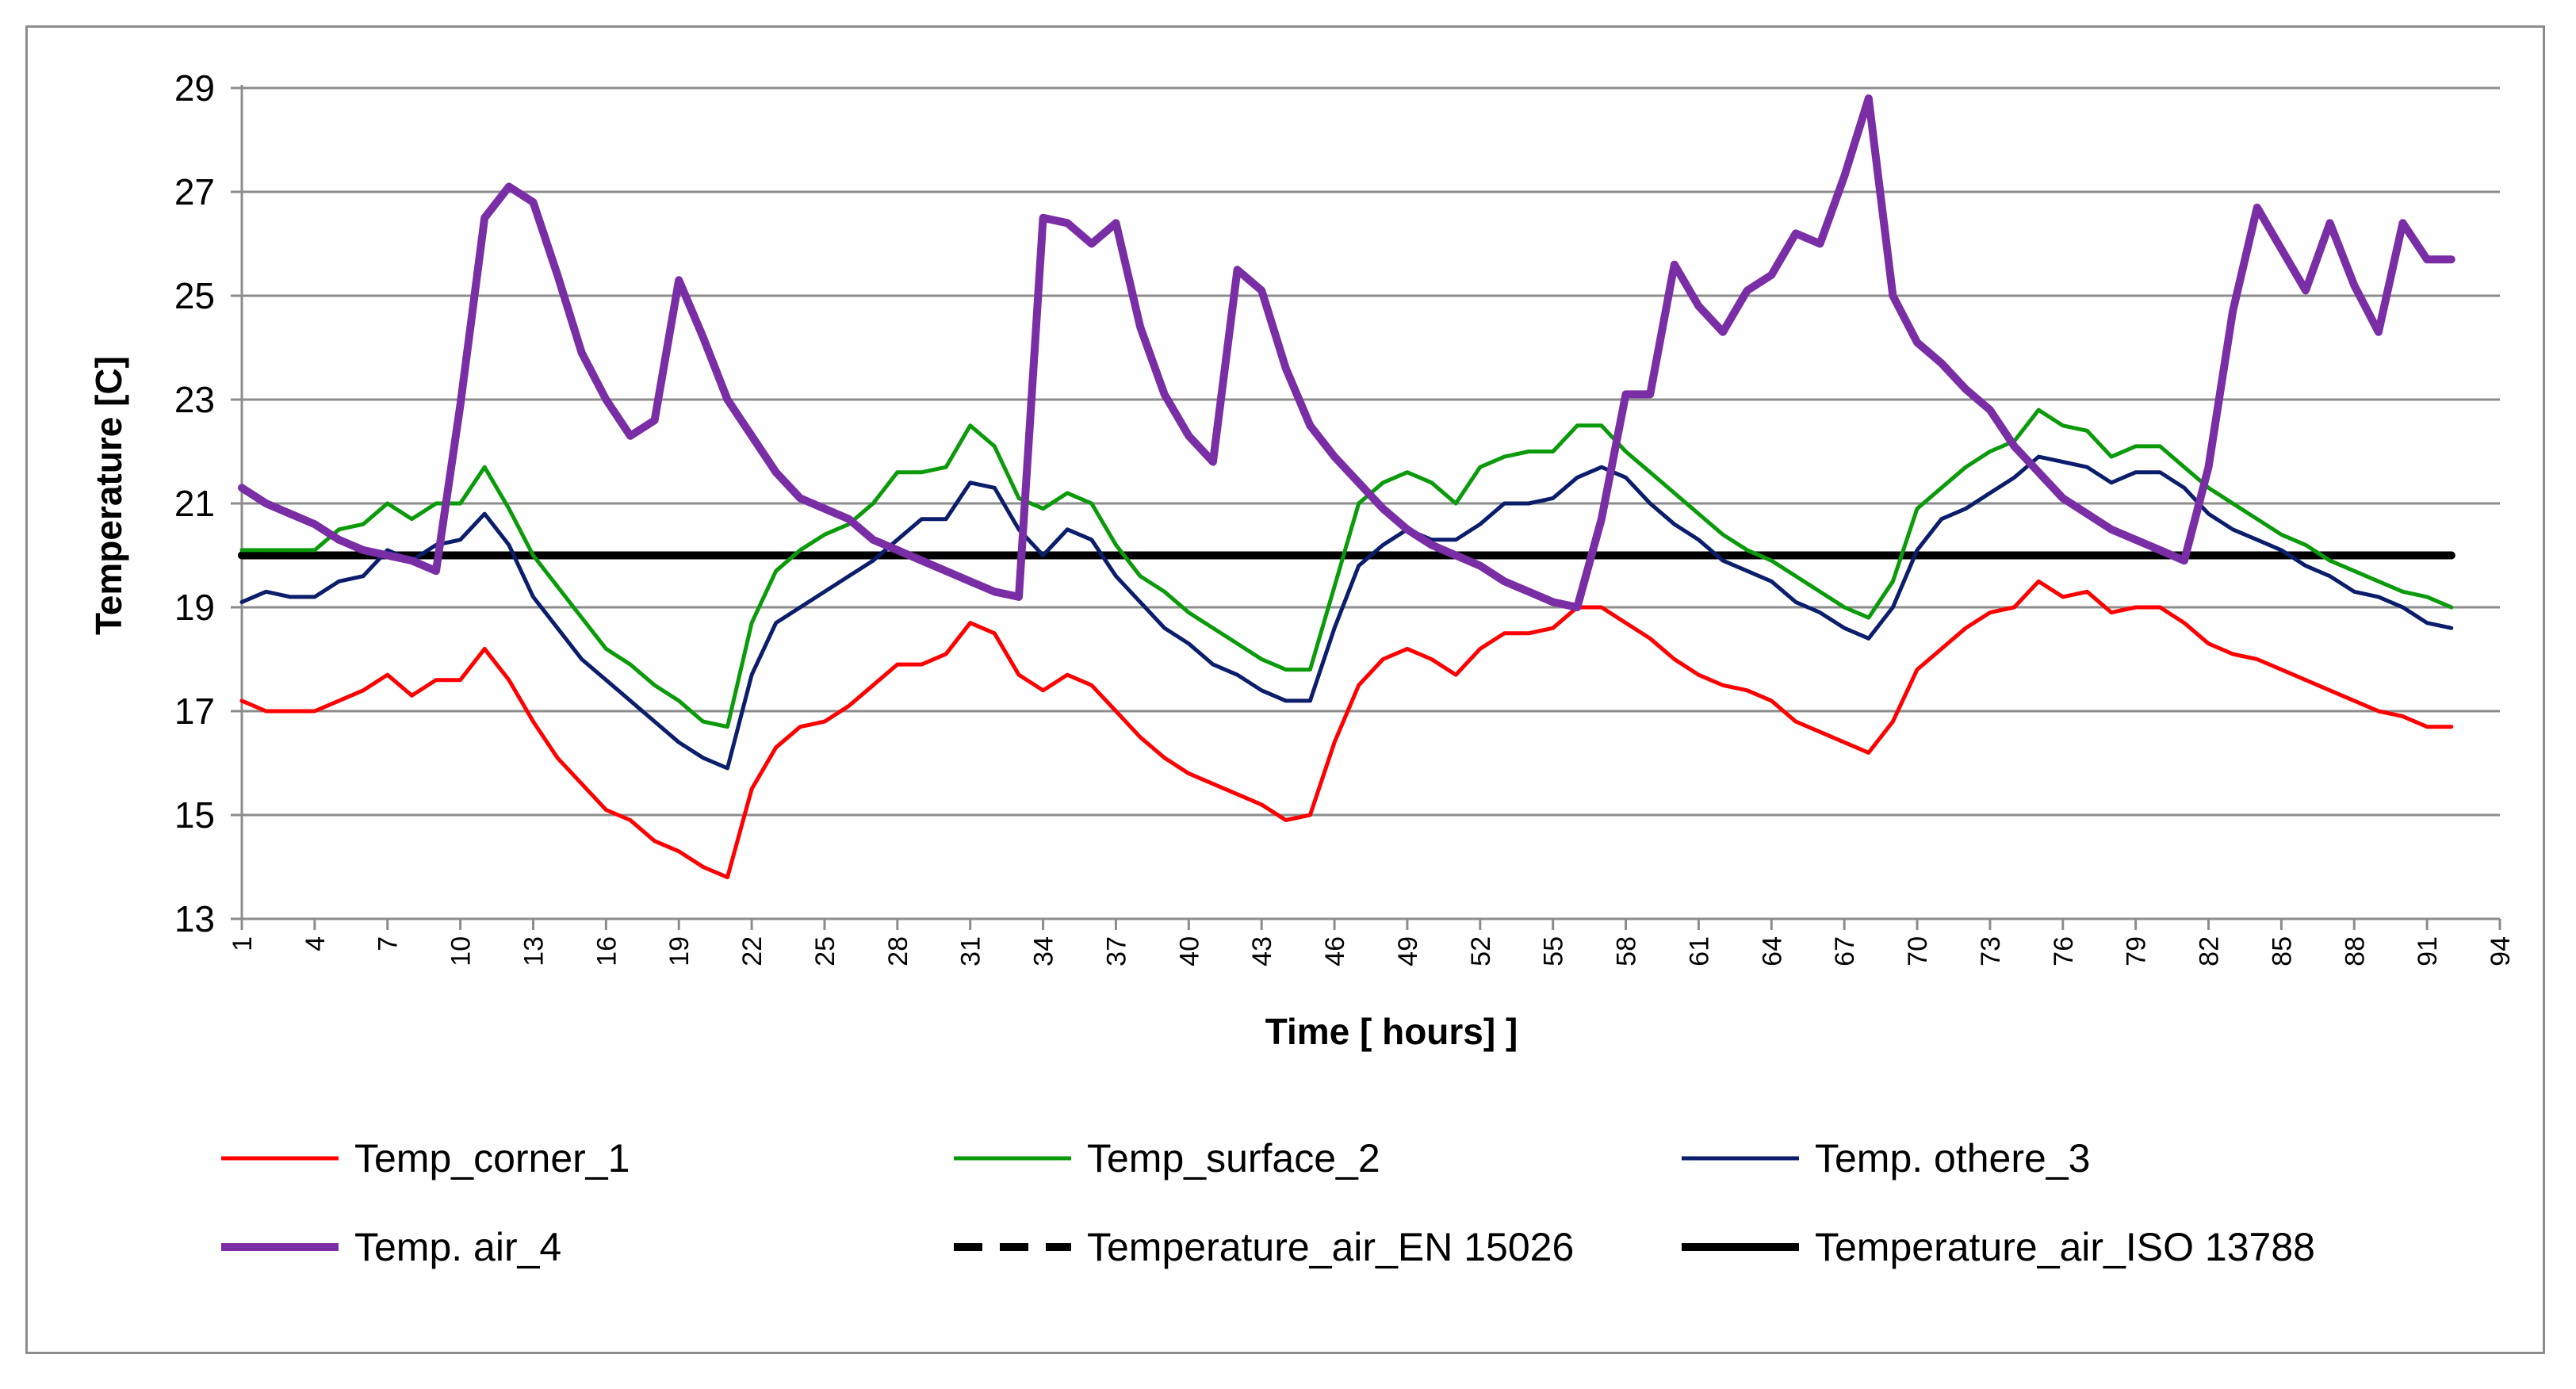 The width and height of the screenshot is (2576, 1389). I want to click on x-tick-label: 16, so click(606, 951).